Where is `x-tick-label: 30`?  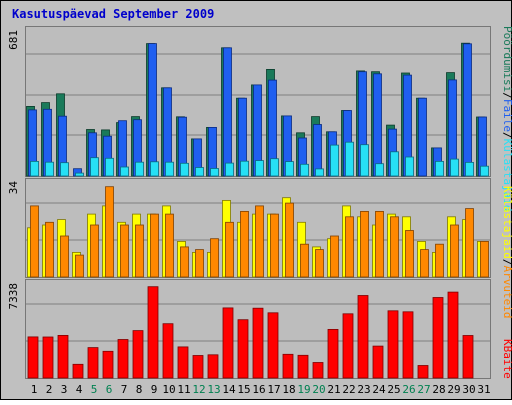 x-tick-label: 30 is located at coordinates (468, 389).